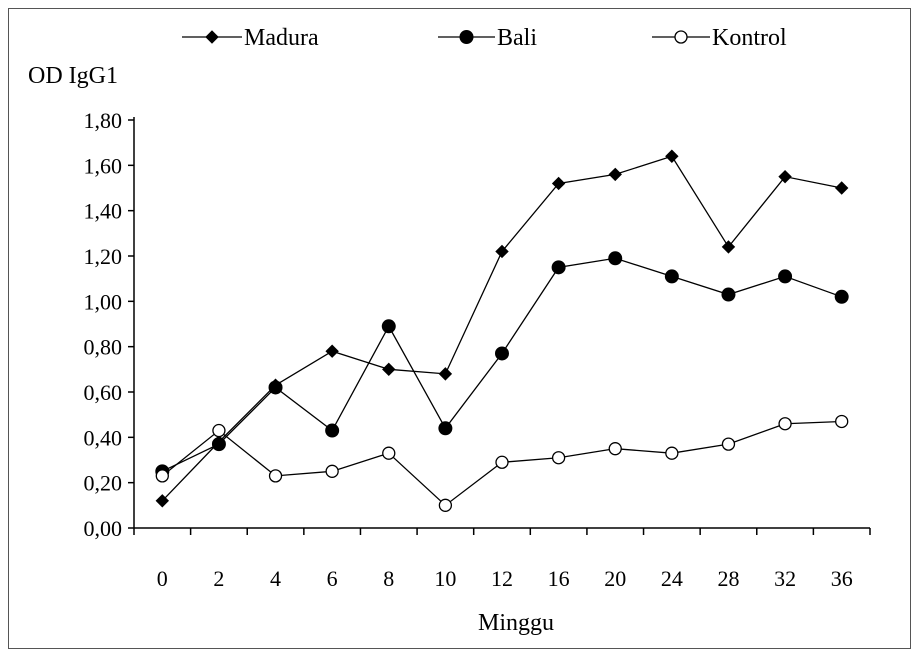 The height and width of the screenshot is (651, 913). I want to click on x-tick-label: 28, so click(728, 578).